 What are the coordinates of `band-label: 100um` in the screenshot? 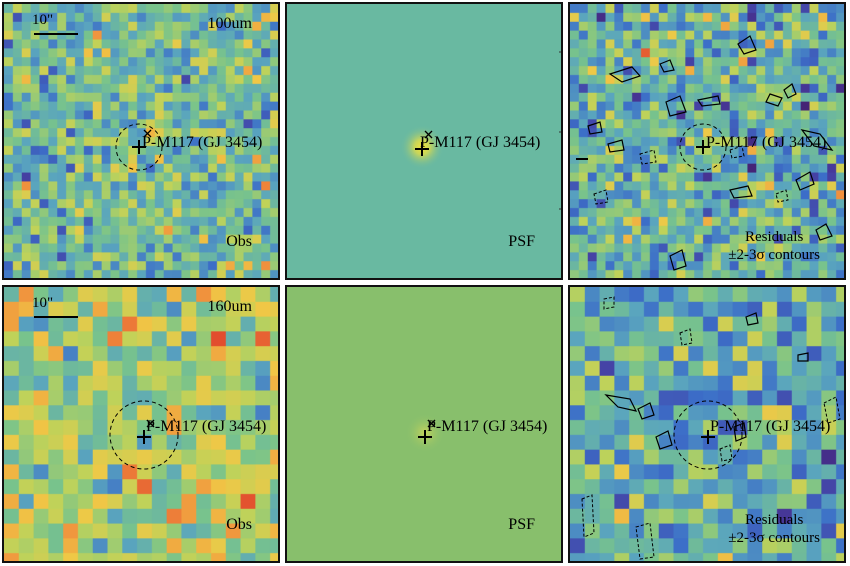 It's located at (229, 23).